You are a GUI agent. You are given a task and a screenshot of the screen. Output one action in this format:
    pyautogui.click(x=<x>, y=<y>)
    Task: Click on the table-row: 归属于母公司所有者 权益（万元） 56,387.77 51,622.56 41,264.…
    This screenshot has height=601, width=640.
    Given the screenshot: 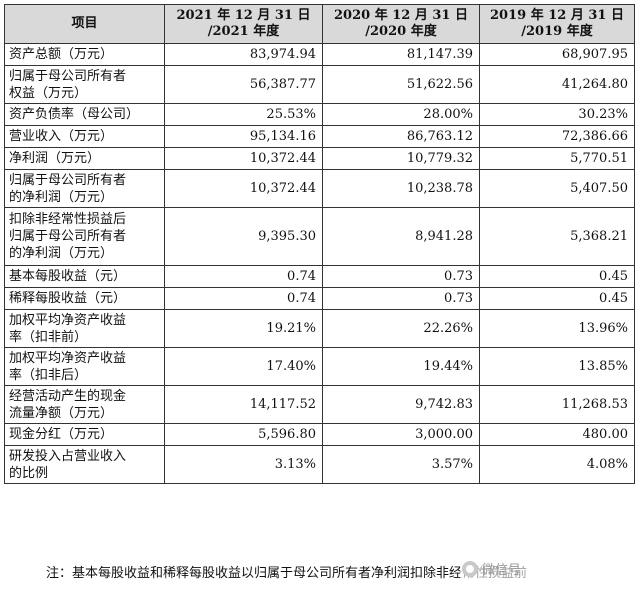 What is the action you would take?
    pyautogui.click(x=319, y=84)
    